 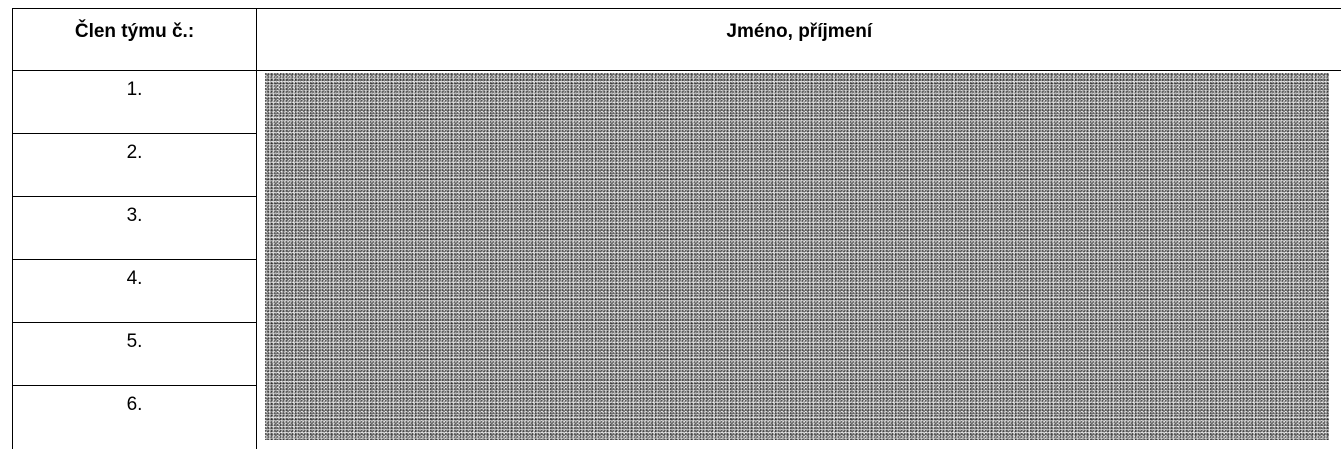 I want to click on table-header-row: Člen týmu č.: Jméno, příjmení, so click(x=677, y=40).